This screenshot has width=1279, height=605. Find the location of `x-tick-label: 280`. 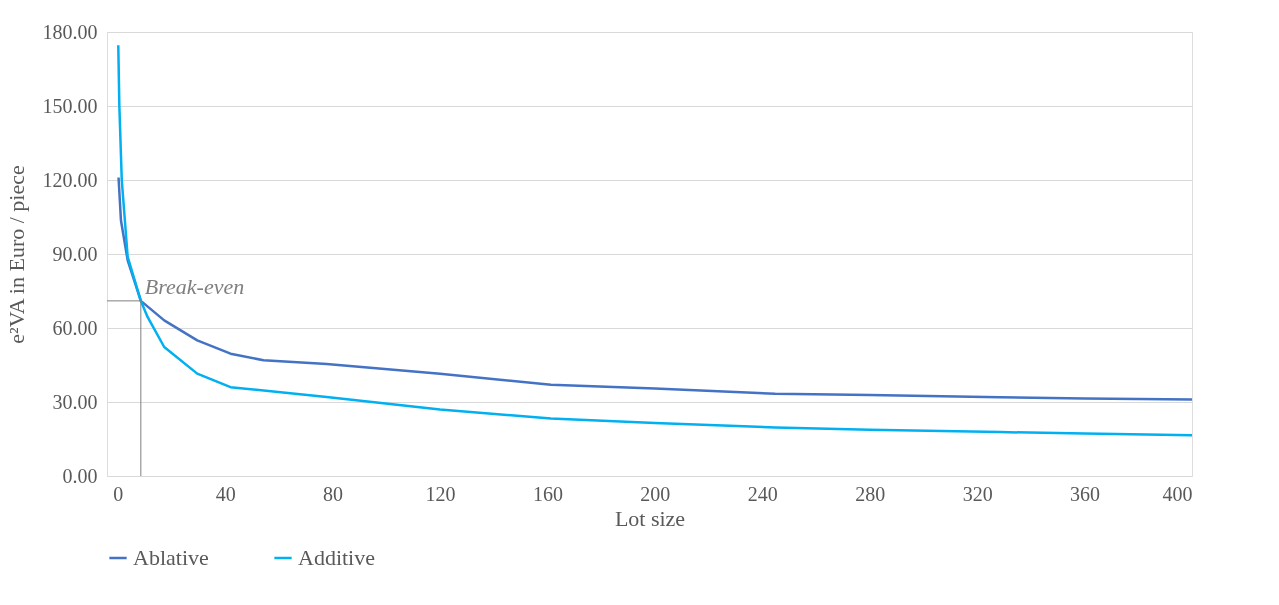

x-tick-label: 280 is located at coordinates (870, 493).